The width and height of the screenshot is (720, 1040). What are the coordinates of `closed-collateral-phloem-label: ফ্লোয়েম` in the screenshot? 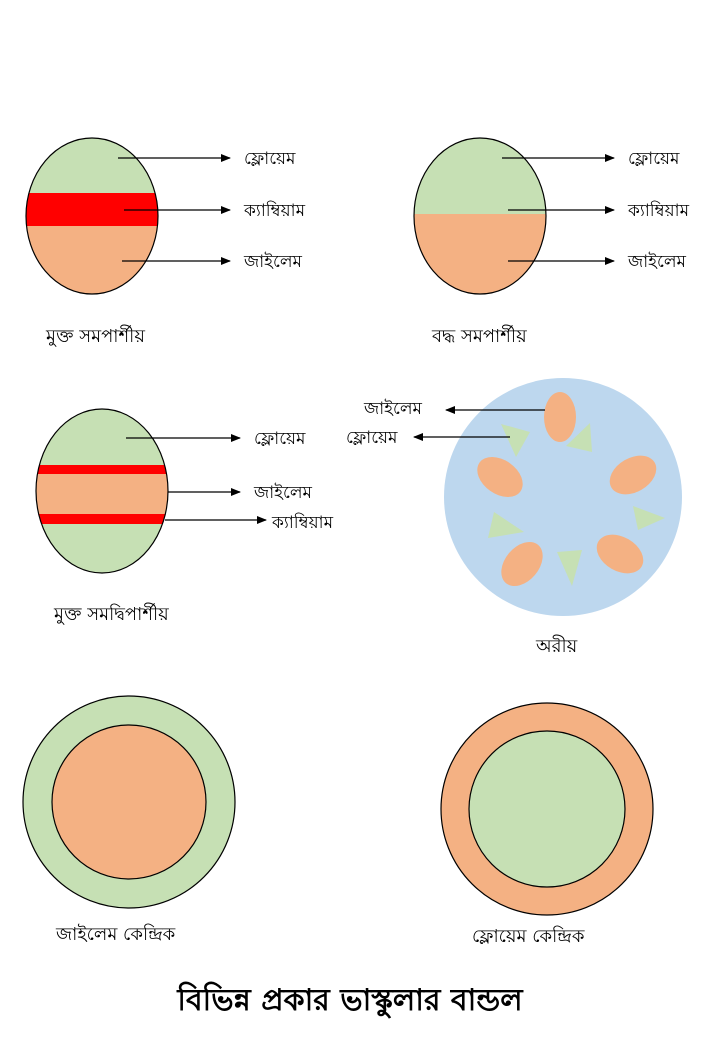 It's located at (654, 159).